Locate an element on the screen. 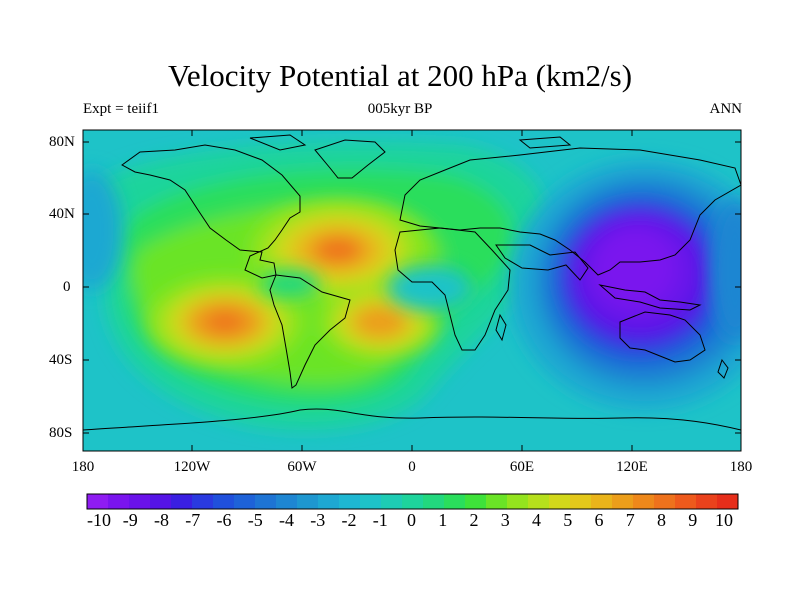  colorbar-tick-label: 2 is located at coordinates (474, 520).